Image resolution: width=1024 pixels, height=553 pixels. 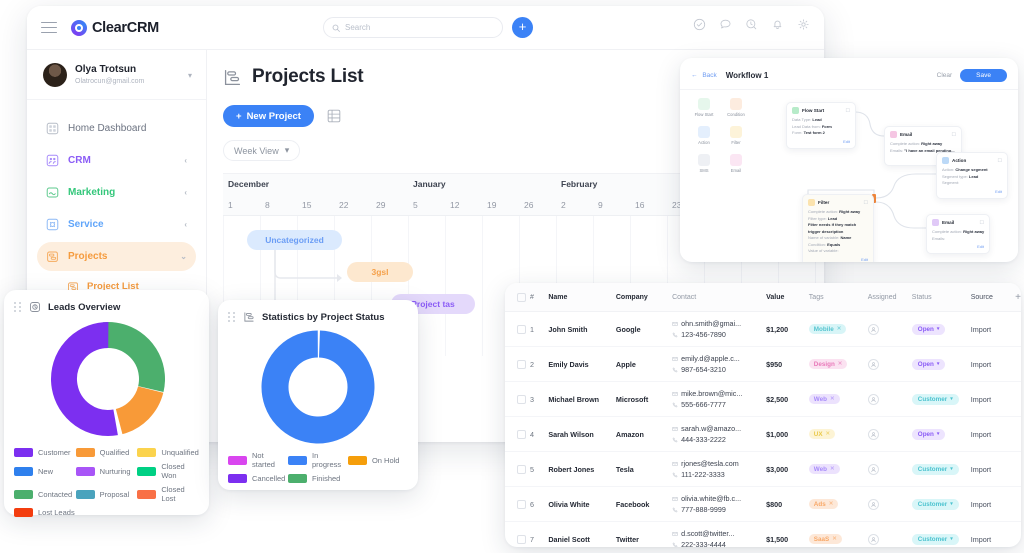 What do you see at coordinates (719, 297) in the screenshot?
I see `col-contact: Contact` at bounding box center [719, 297].